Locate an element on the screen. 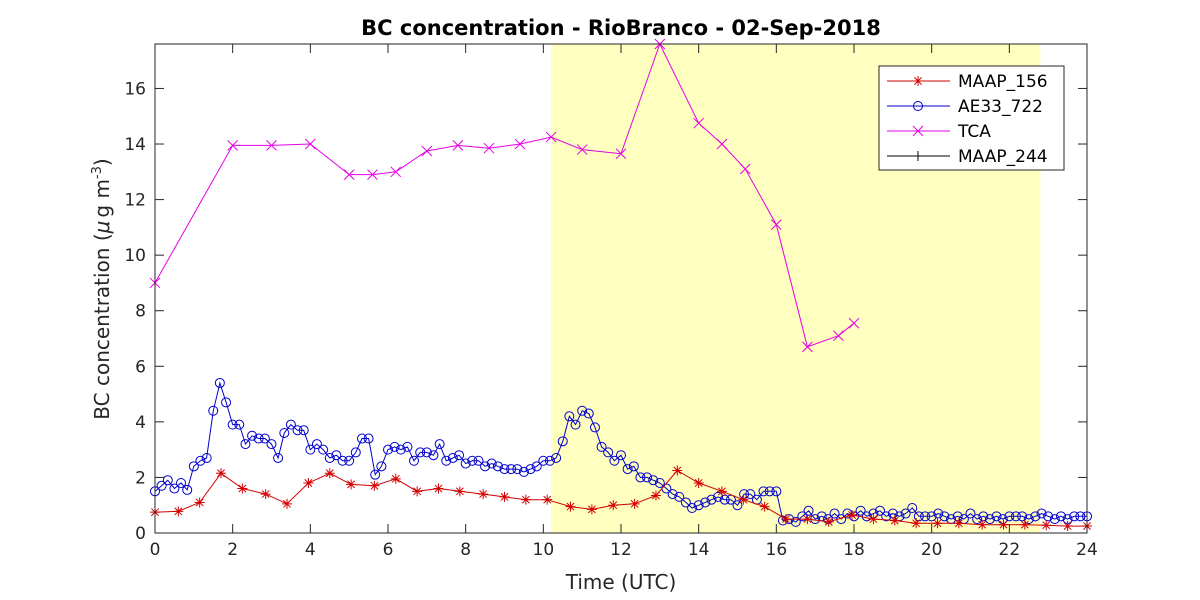 Image resolution: width=1200 pixels, height=600 pixels. x-tick-label: 6 is located at coordinates (388, 550).